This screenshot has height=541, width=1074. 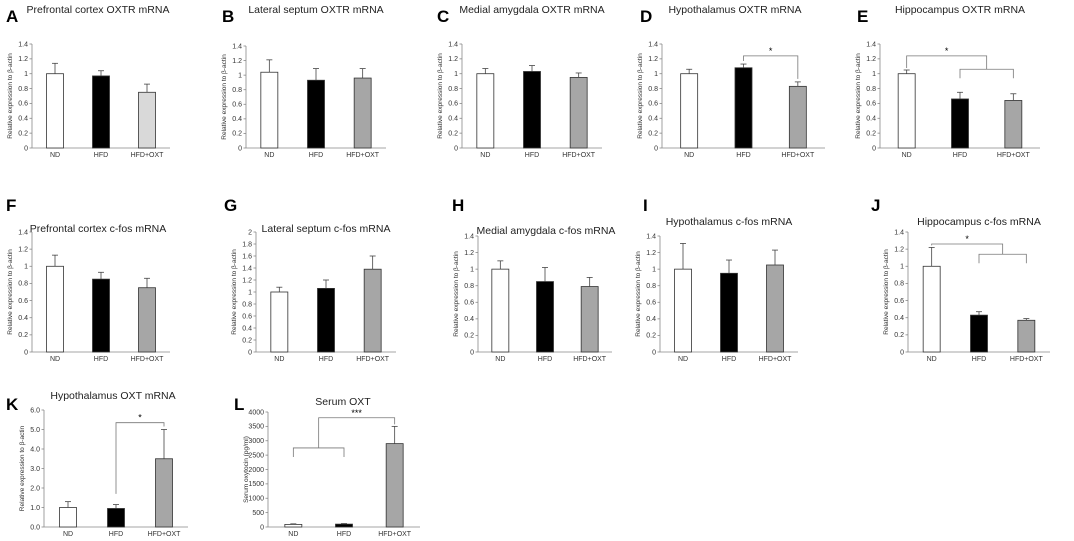 What do you see at coordinates (256, 470) in the screenshot?
I see `y-tick-label: 2000` at bounding box center [256, 470].